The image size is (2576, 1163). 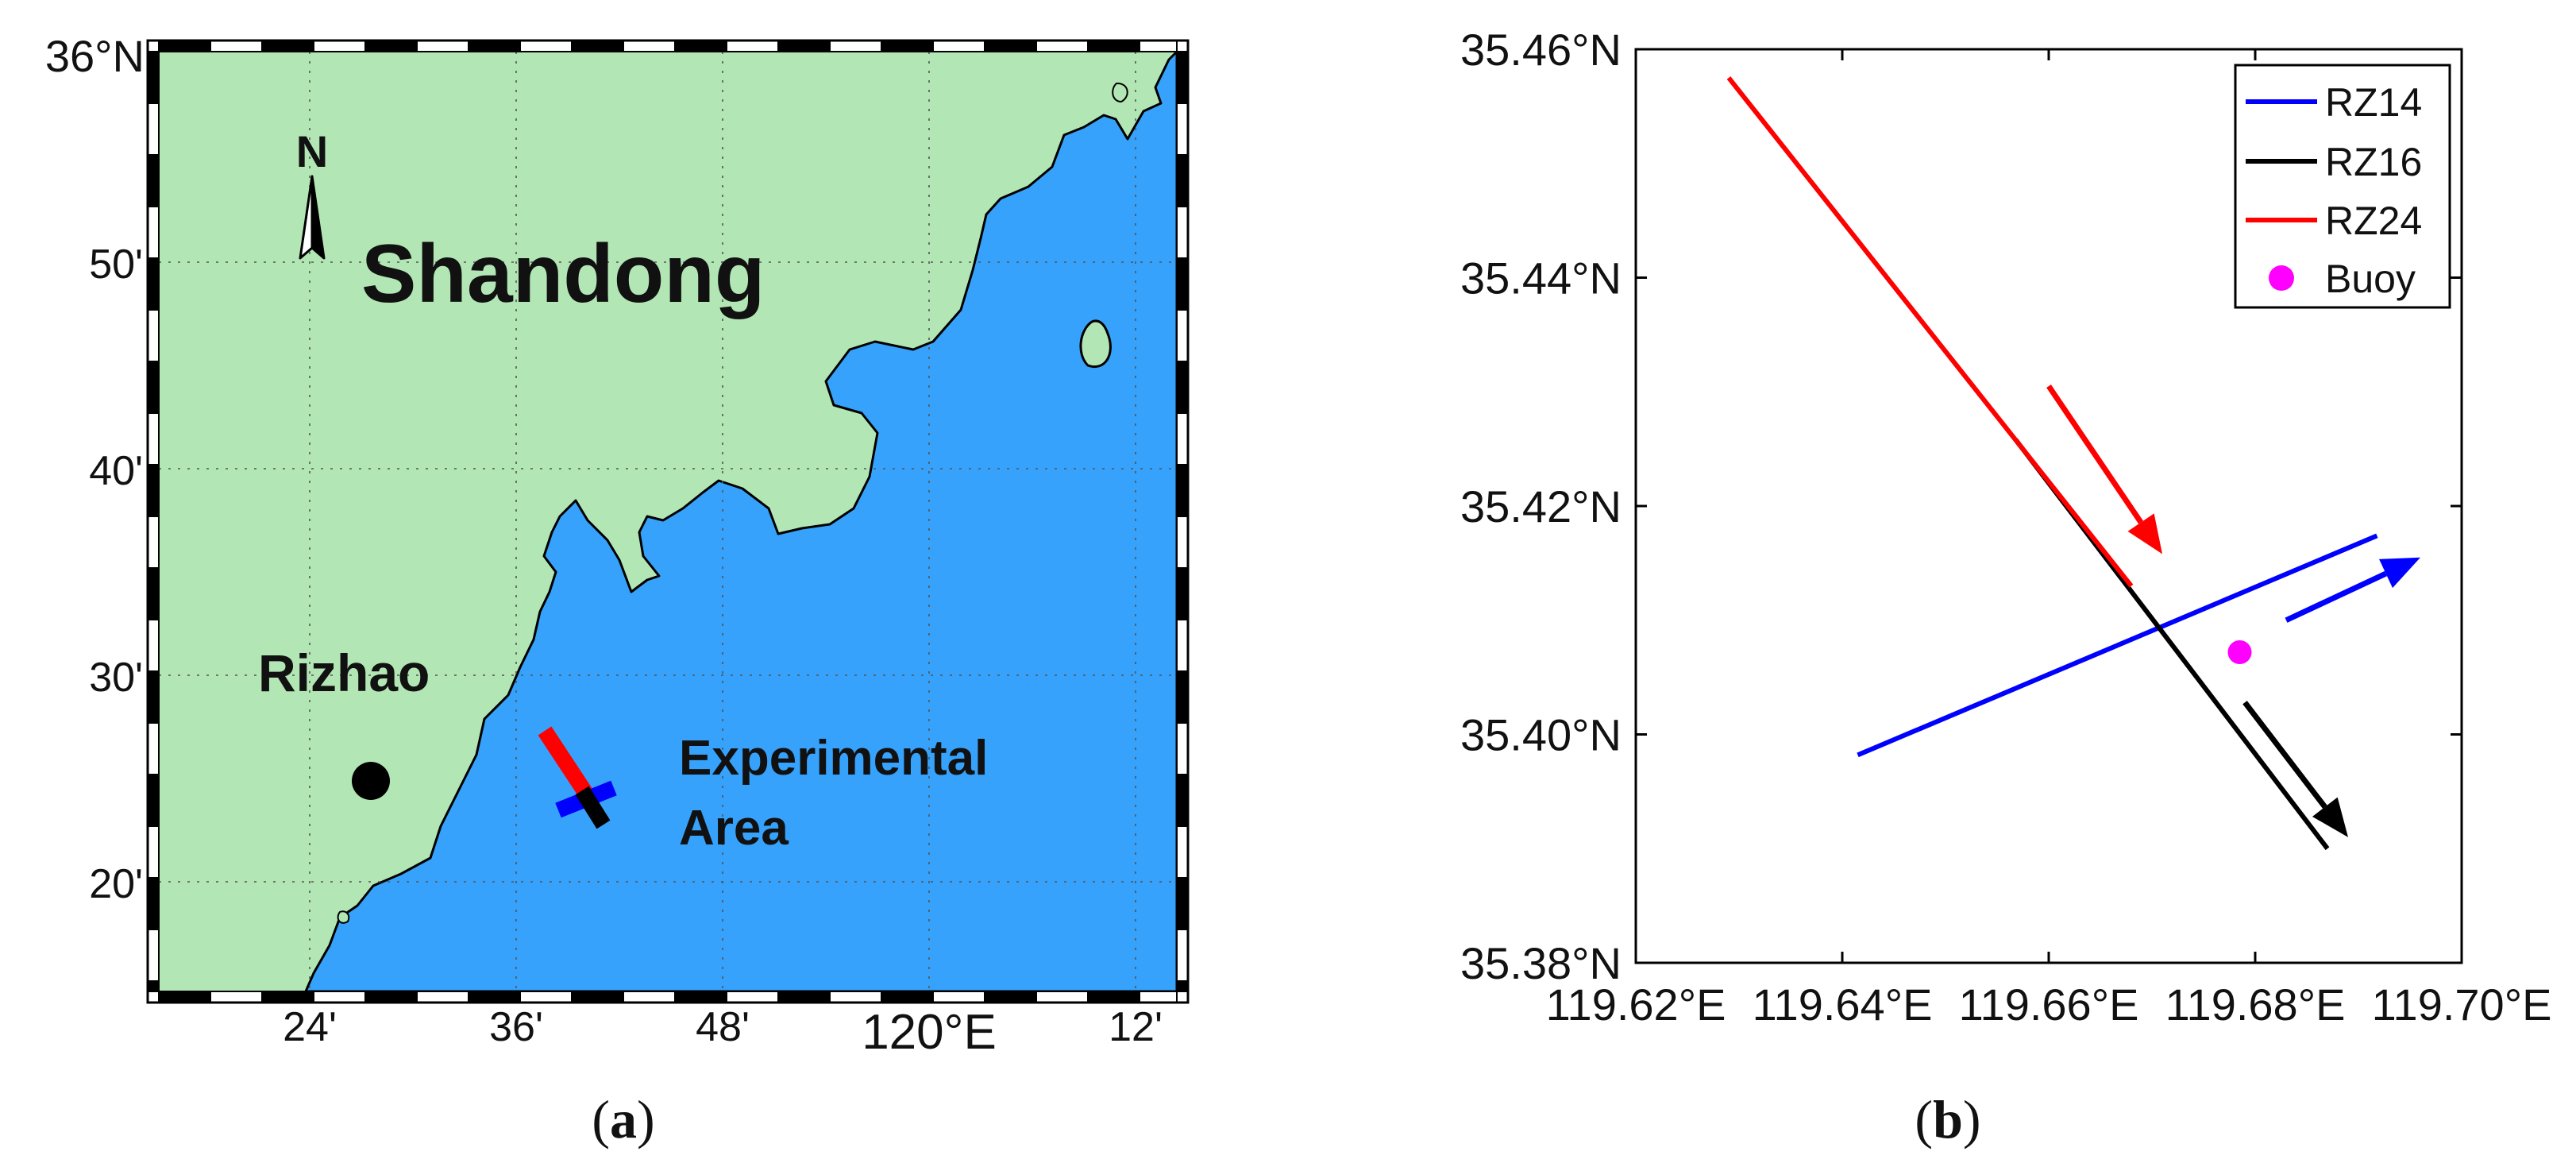 What do you see at coordinates (1843, 1004) in the screenshot?
I see `x-tick-label: 119.64°E` at bounding box center [1843, 1004].